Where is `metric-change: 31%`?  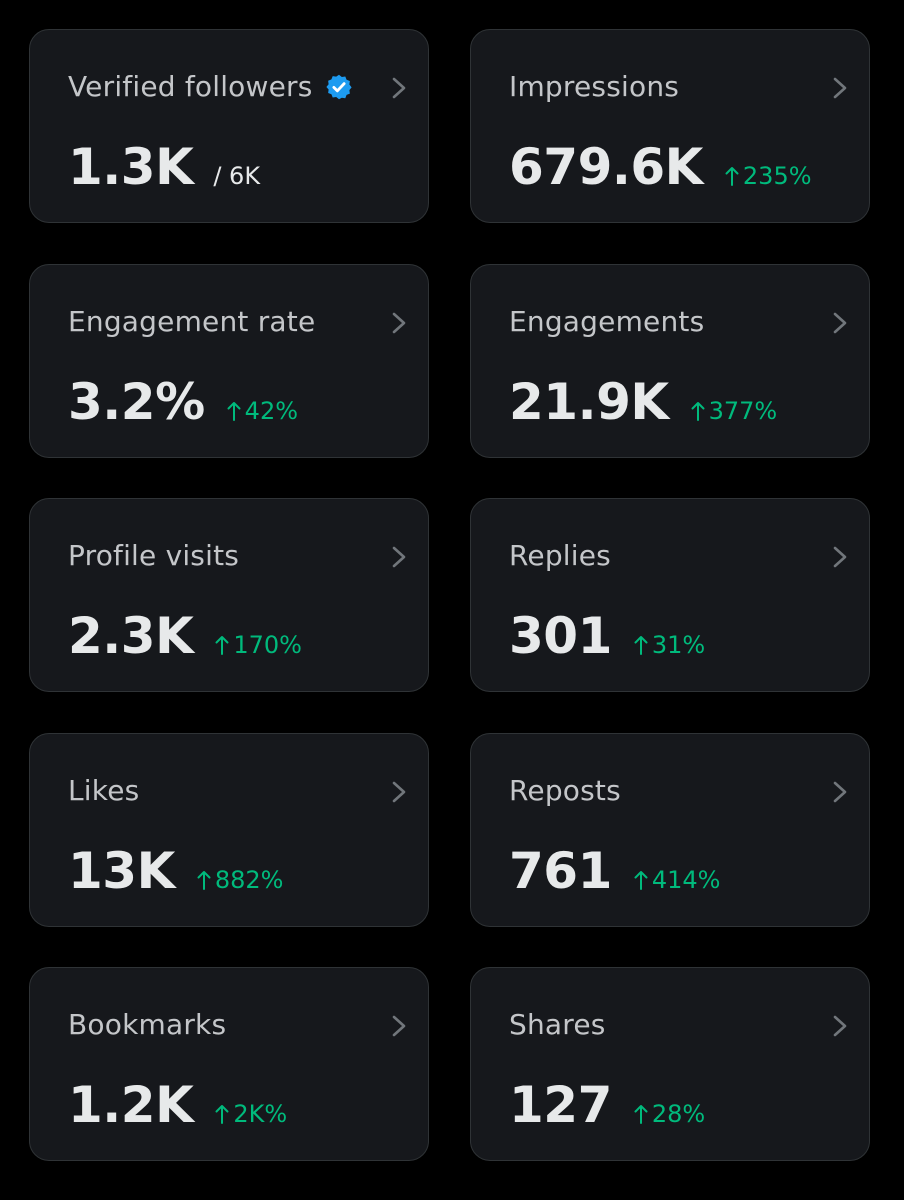
metric-change: 31% is located at coordinates (669, 645).